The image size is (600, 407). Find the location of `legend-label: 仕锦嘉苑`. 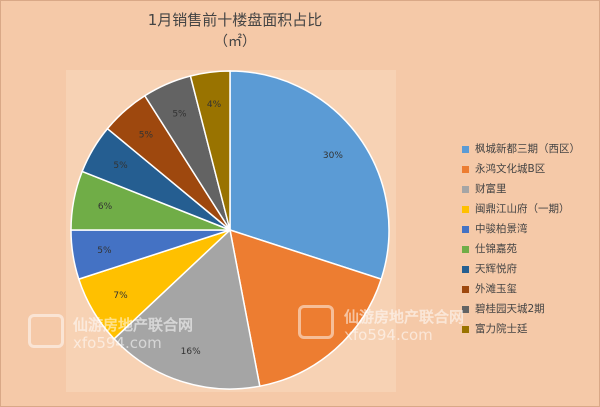

legend-label: 仕锦嘉苑 is located at coordinates (496, 249).